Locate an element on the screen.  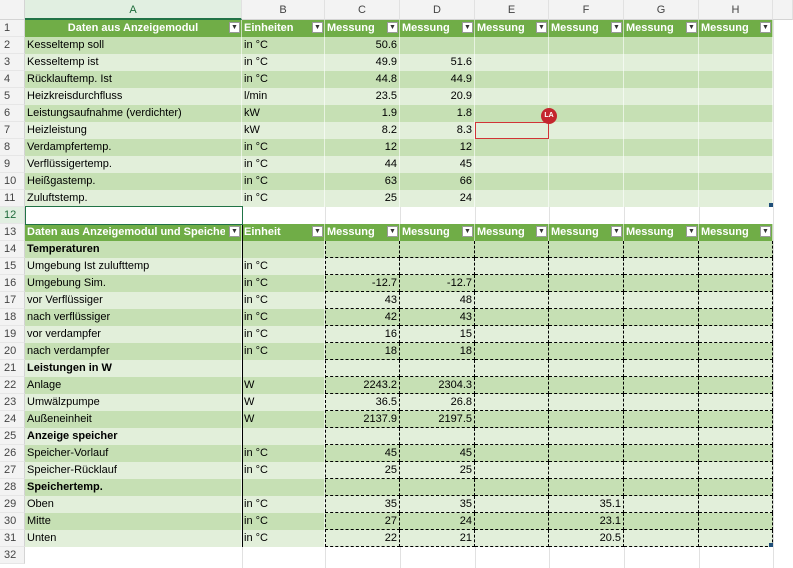
cell-h25 is located at coordinates (736, 436).